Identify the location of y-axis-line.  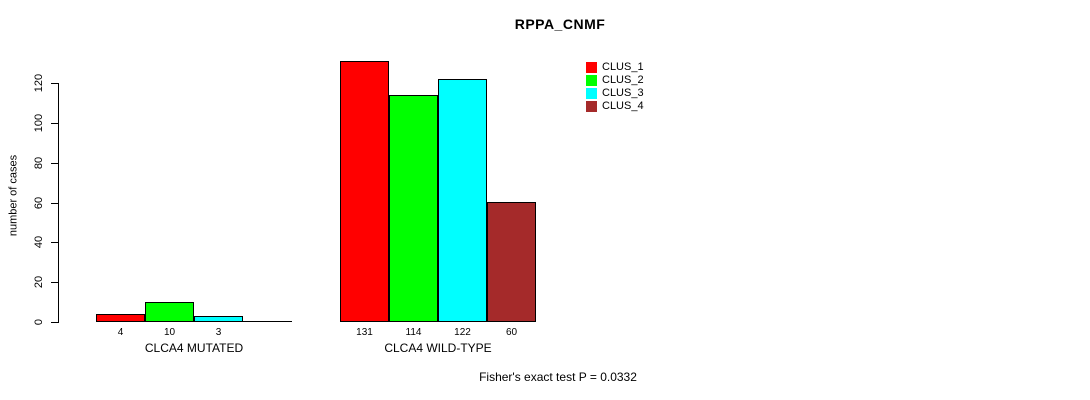
(58, 203).